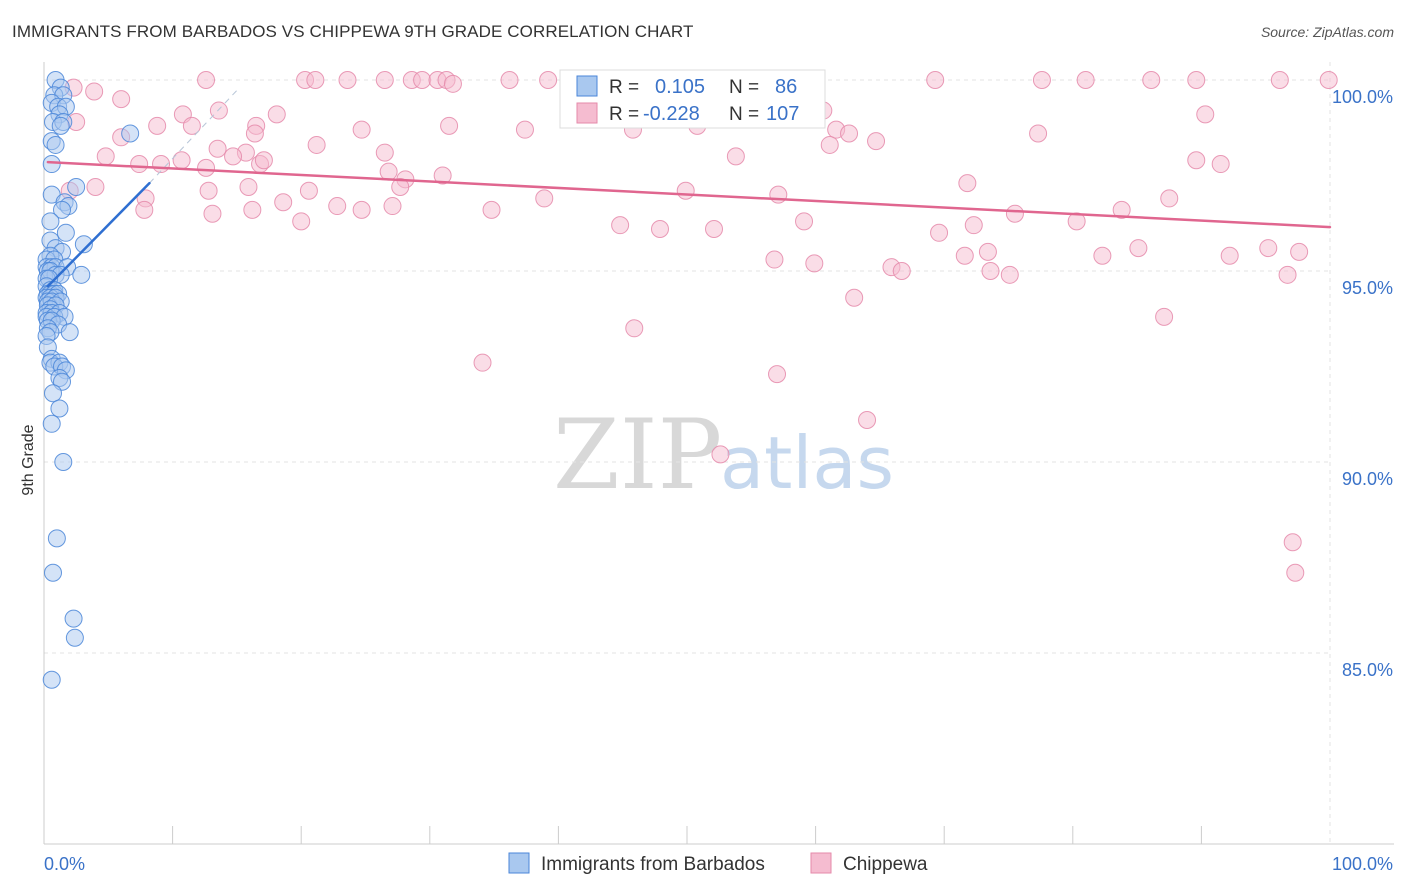  I want to click on x-tick-label: 0.0%, so click(64, 864).